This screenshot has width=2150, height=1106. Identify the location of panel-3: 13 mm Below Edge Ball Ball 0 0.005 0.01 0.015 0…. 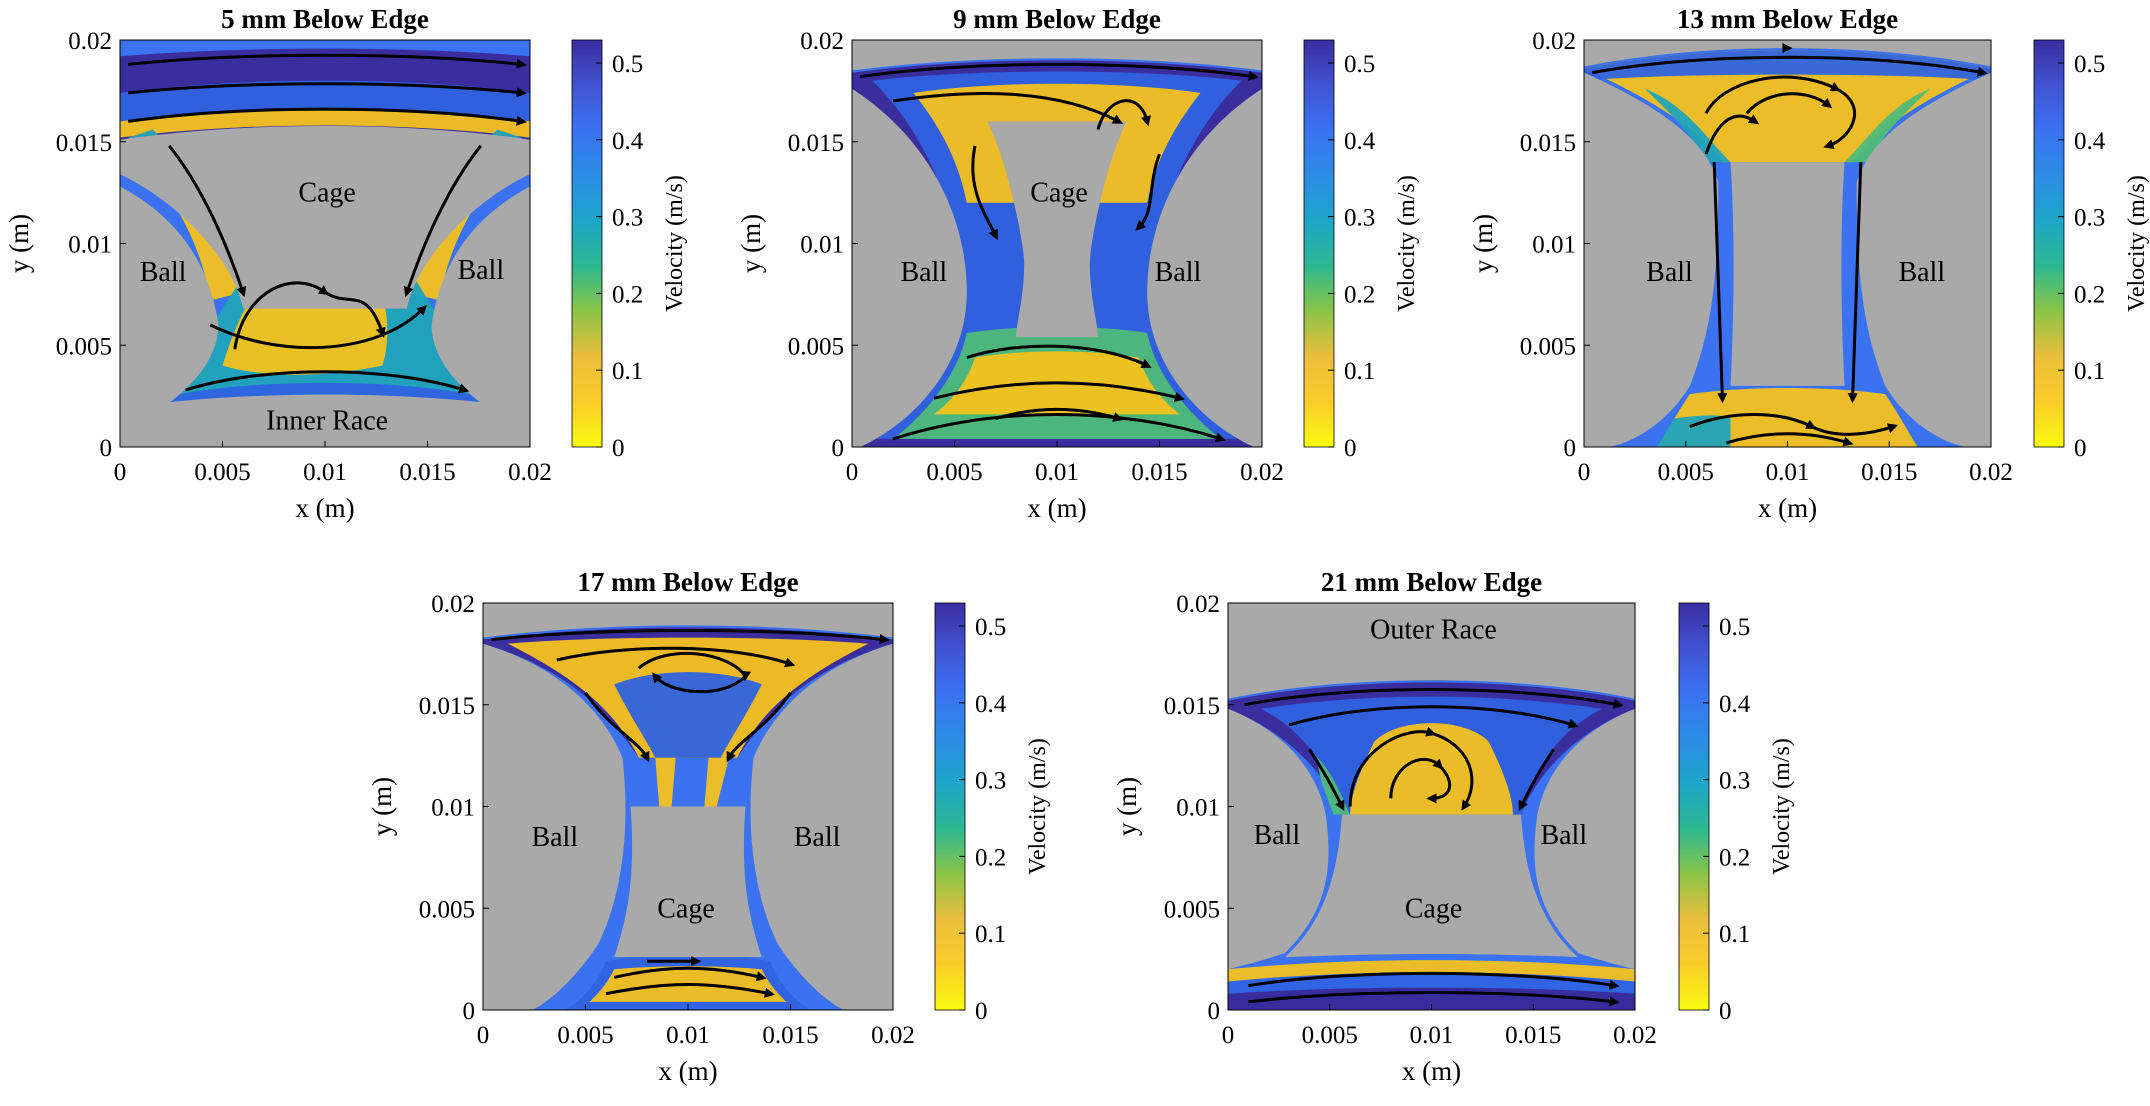
(1809, 263).